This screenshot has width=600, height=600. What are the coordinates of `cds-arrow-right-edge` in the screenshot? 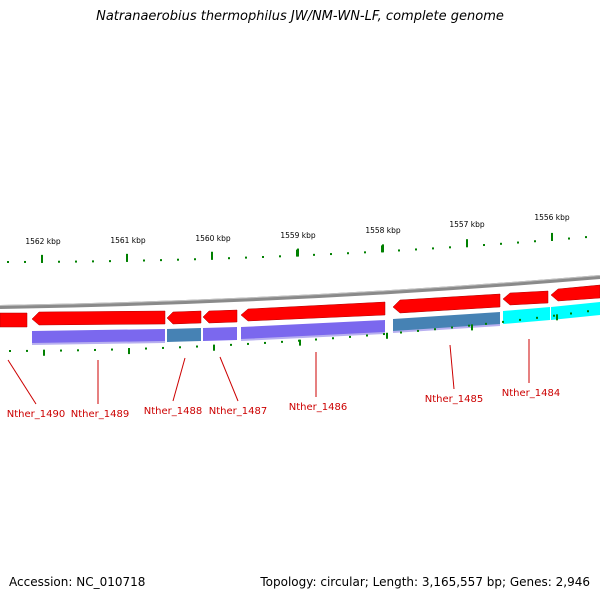 It's located at (575, 293).